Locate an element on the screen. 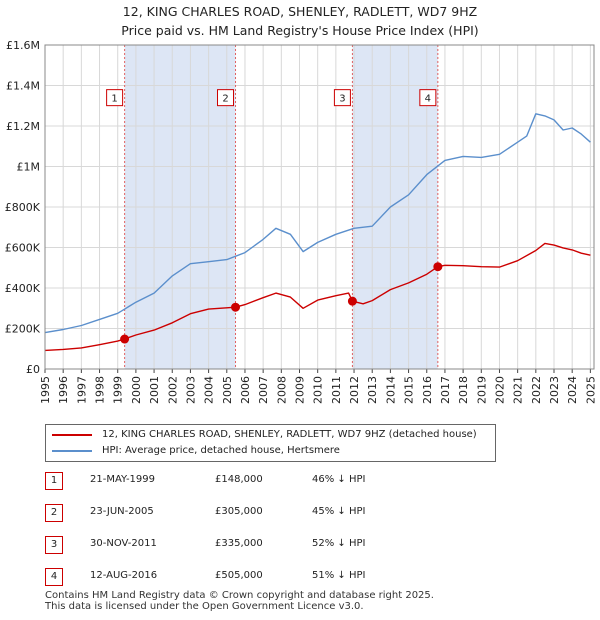  marker-number: 2 is located at coordinates (225, 99).